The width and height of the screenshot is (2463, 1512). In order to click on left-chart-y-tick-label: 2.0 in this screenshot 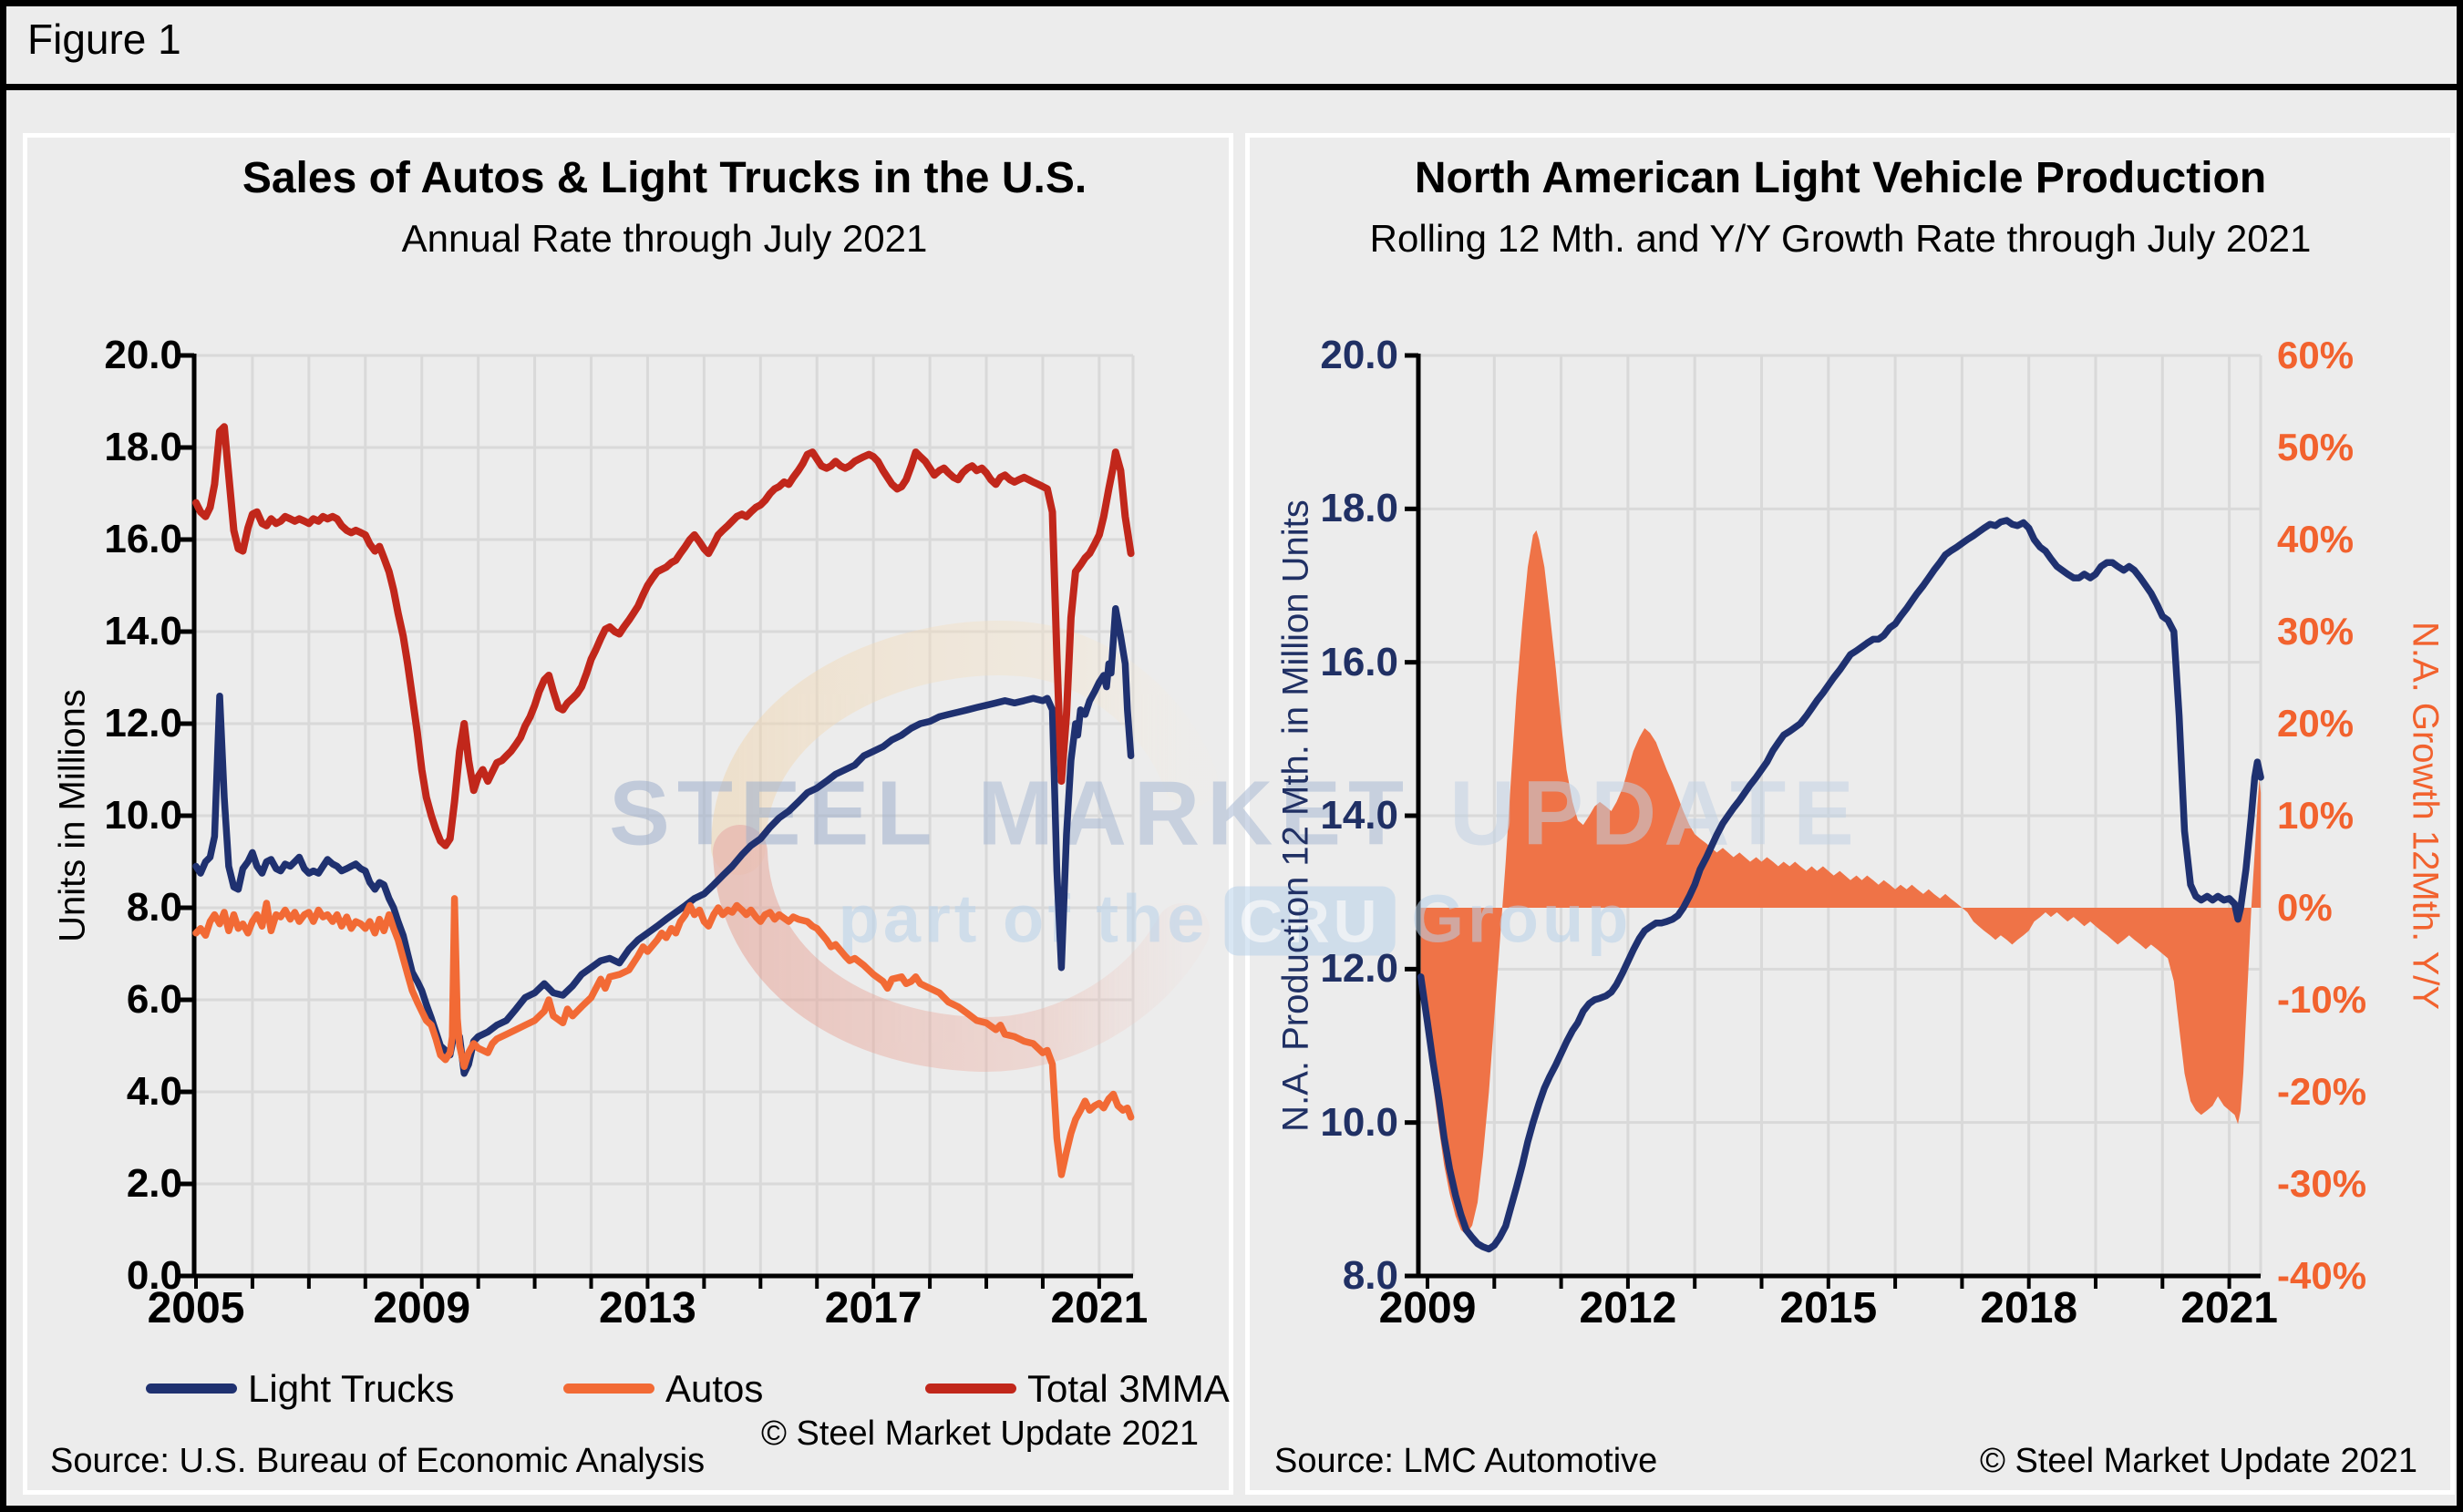, I will do `click(154, 1184)`.